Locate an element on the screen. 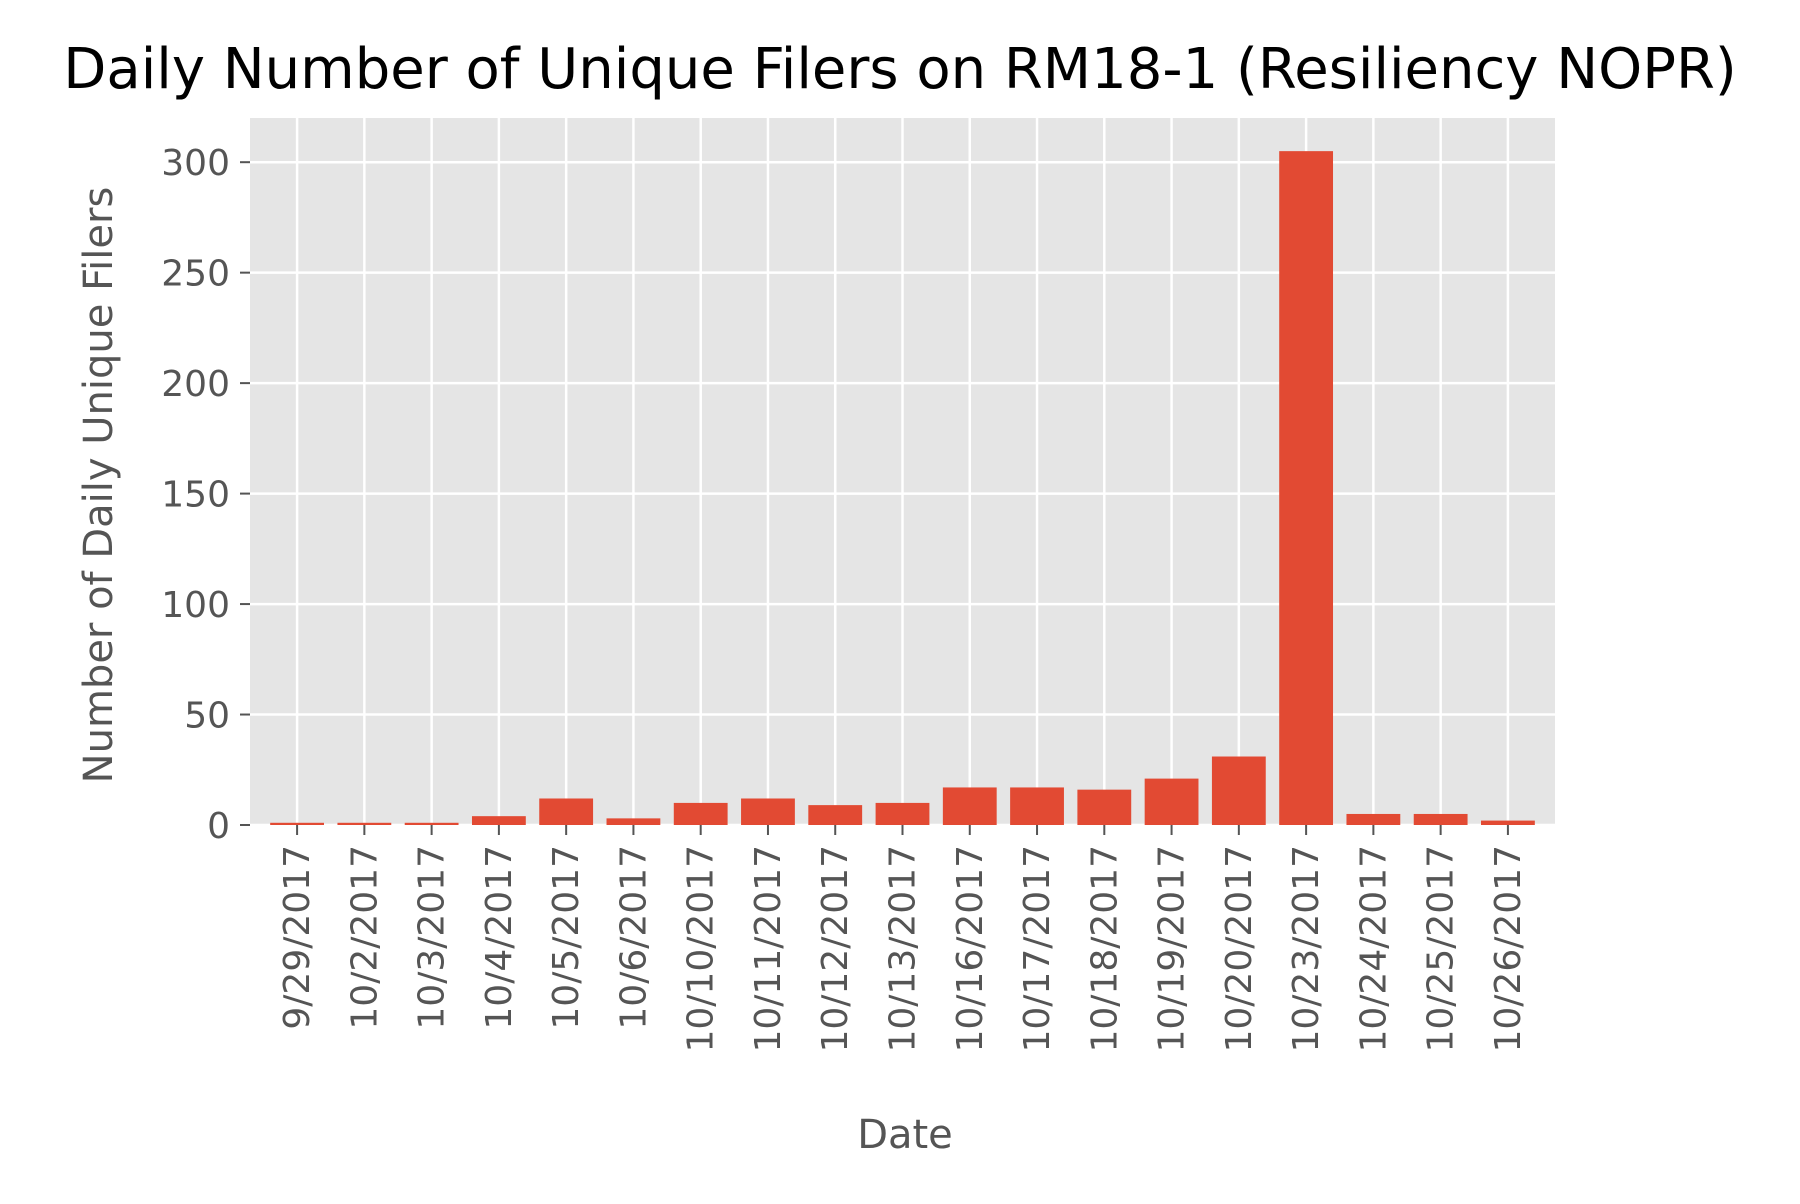 This screenshot has height=1204, width=1800. x-tick-label: 10/4/2017 is located at coordinates (499, 937).